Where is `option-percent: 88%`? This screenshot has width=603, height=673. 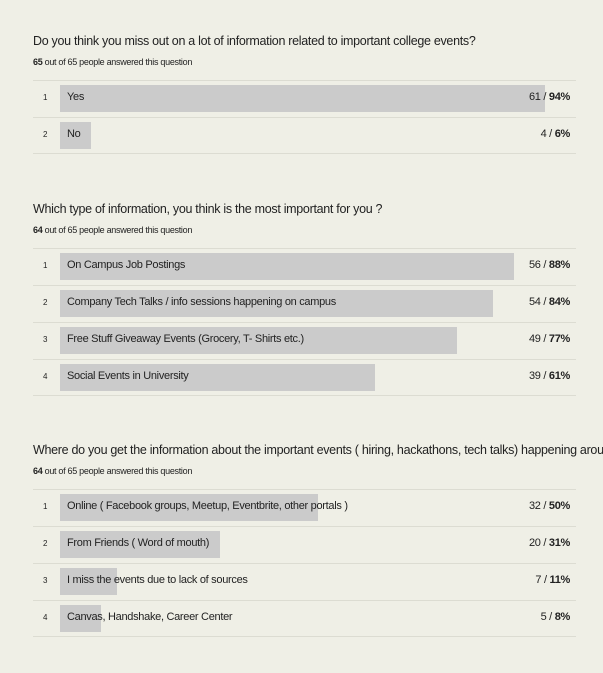 option-percent: 88% is located at coordinates (559, 265).